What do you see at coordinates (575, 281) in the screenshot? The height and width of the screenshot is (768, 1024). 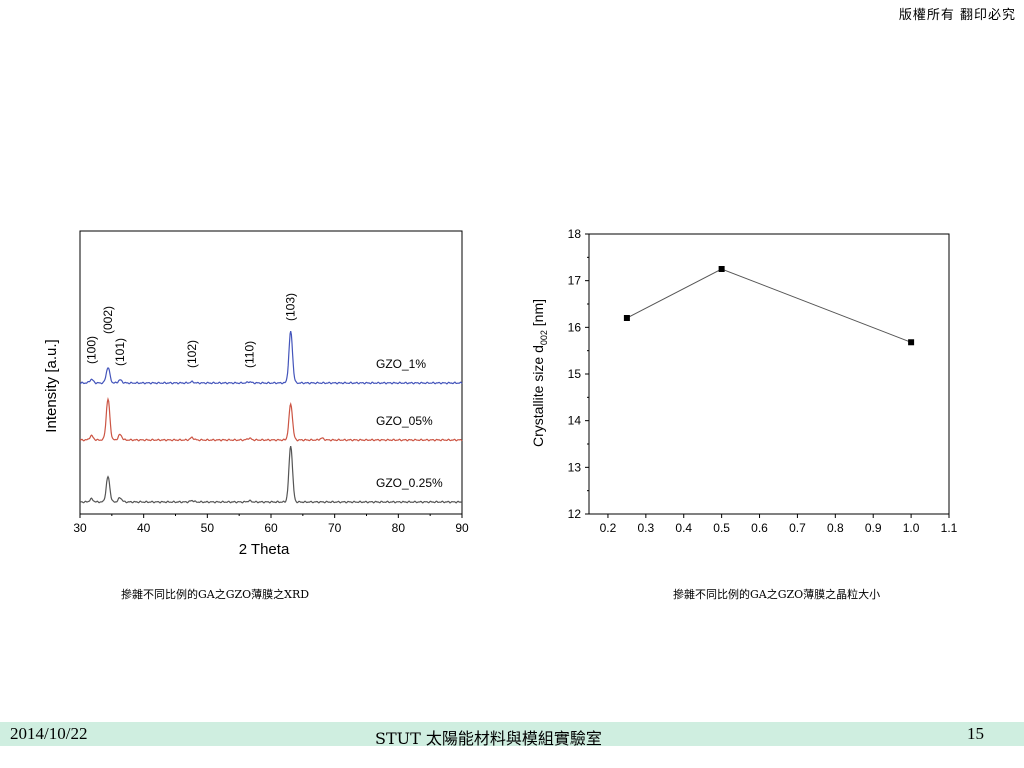 I see `crystallite-y-tick-label: 17` at bounding box center [575, 281].